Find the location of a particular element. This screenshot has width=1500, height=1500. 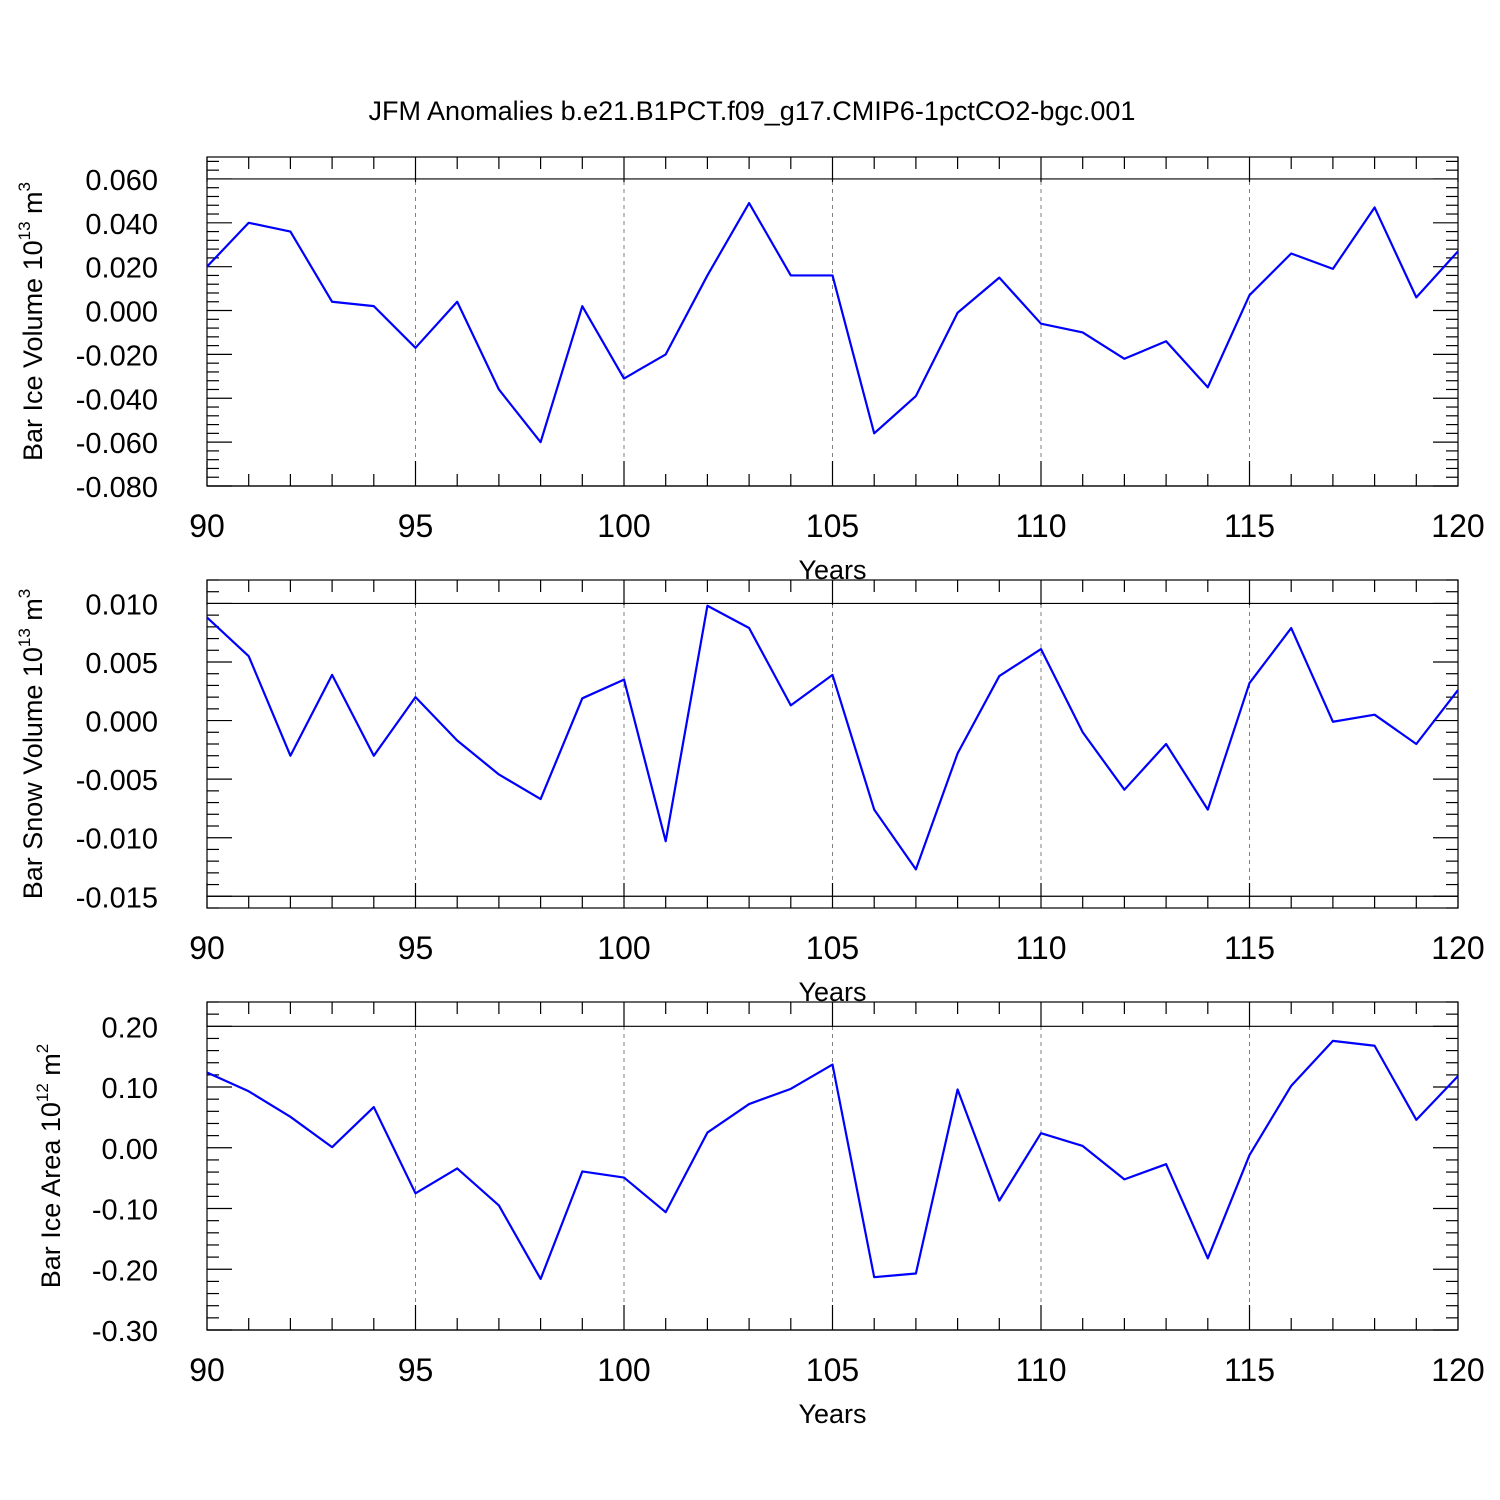

y-tick-label: -0.10 is located at coordinates (125, 1211).